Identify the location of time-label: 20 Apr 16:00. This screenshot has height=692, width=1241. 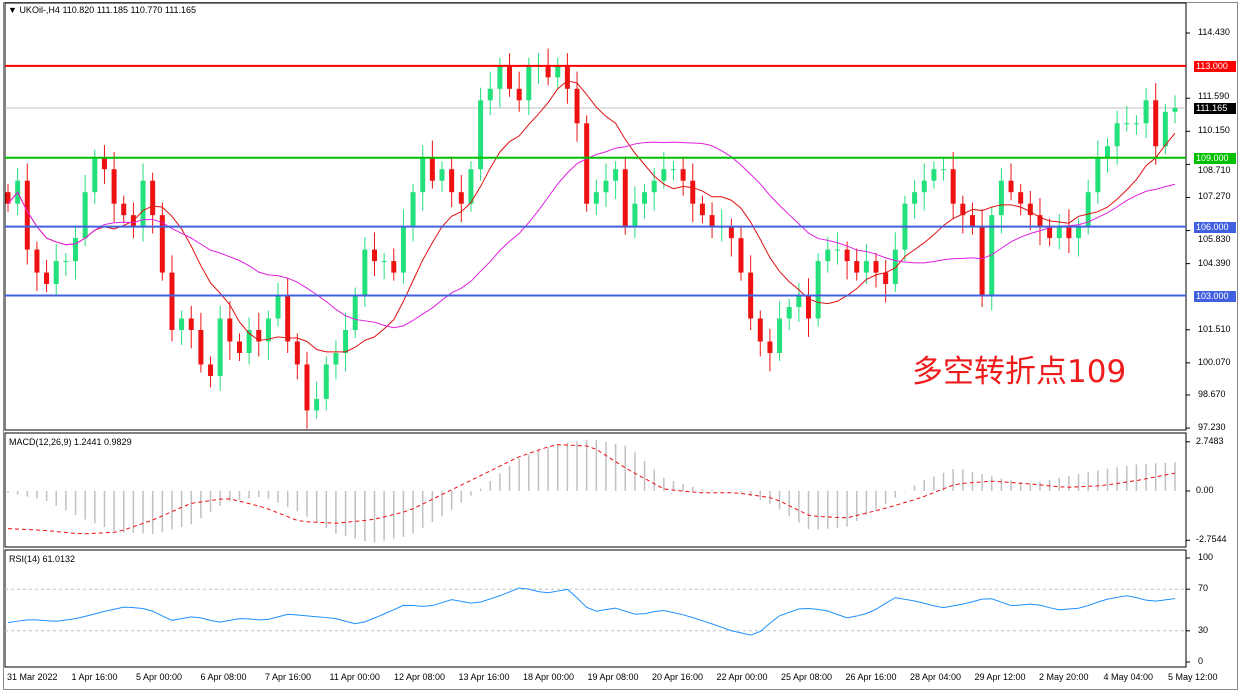
(678, 677).